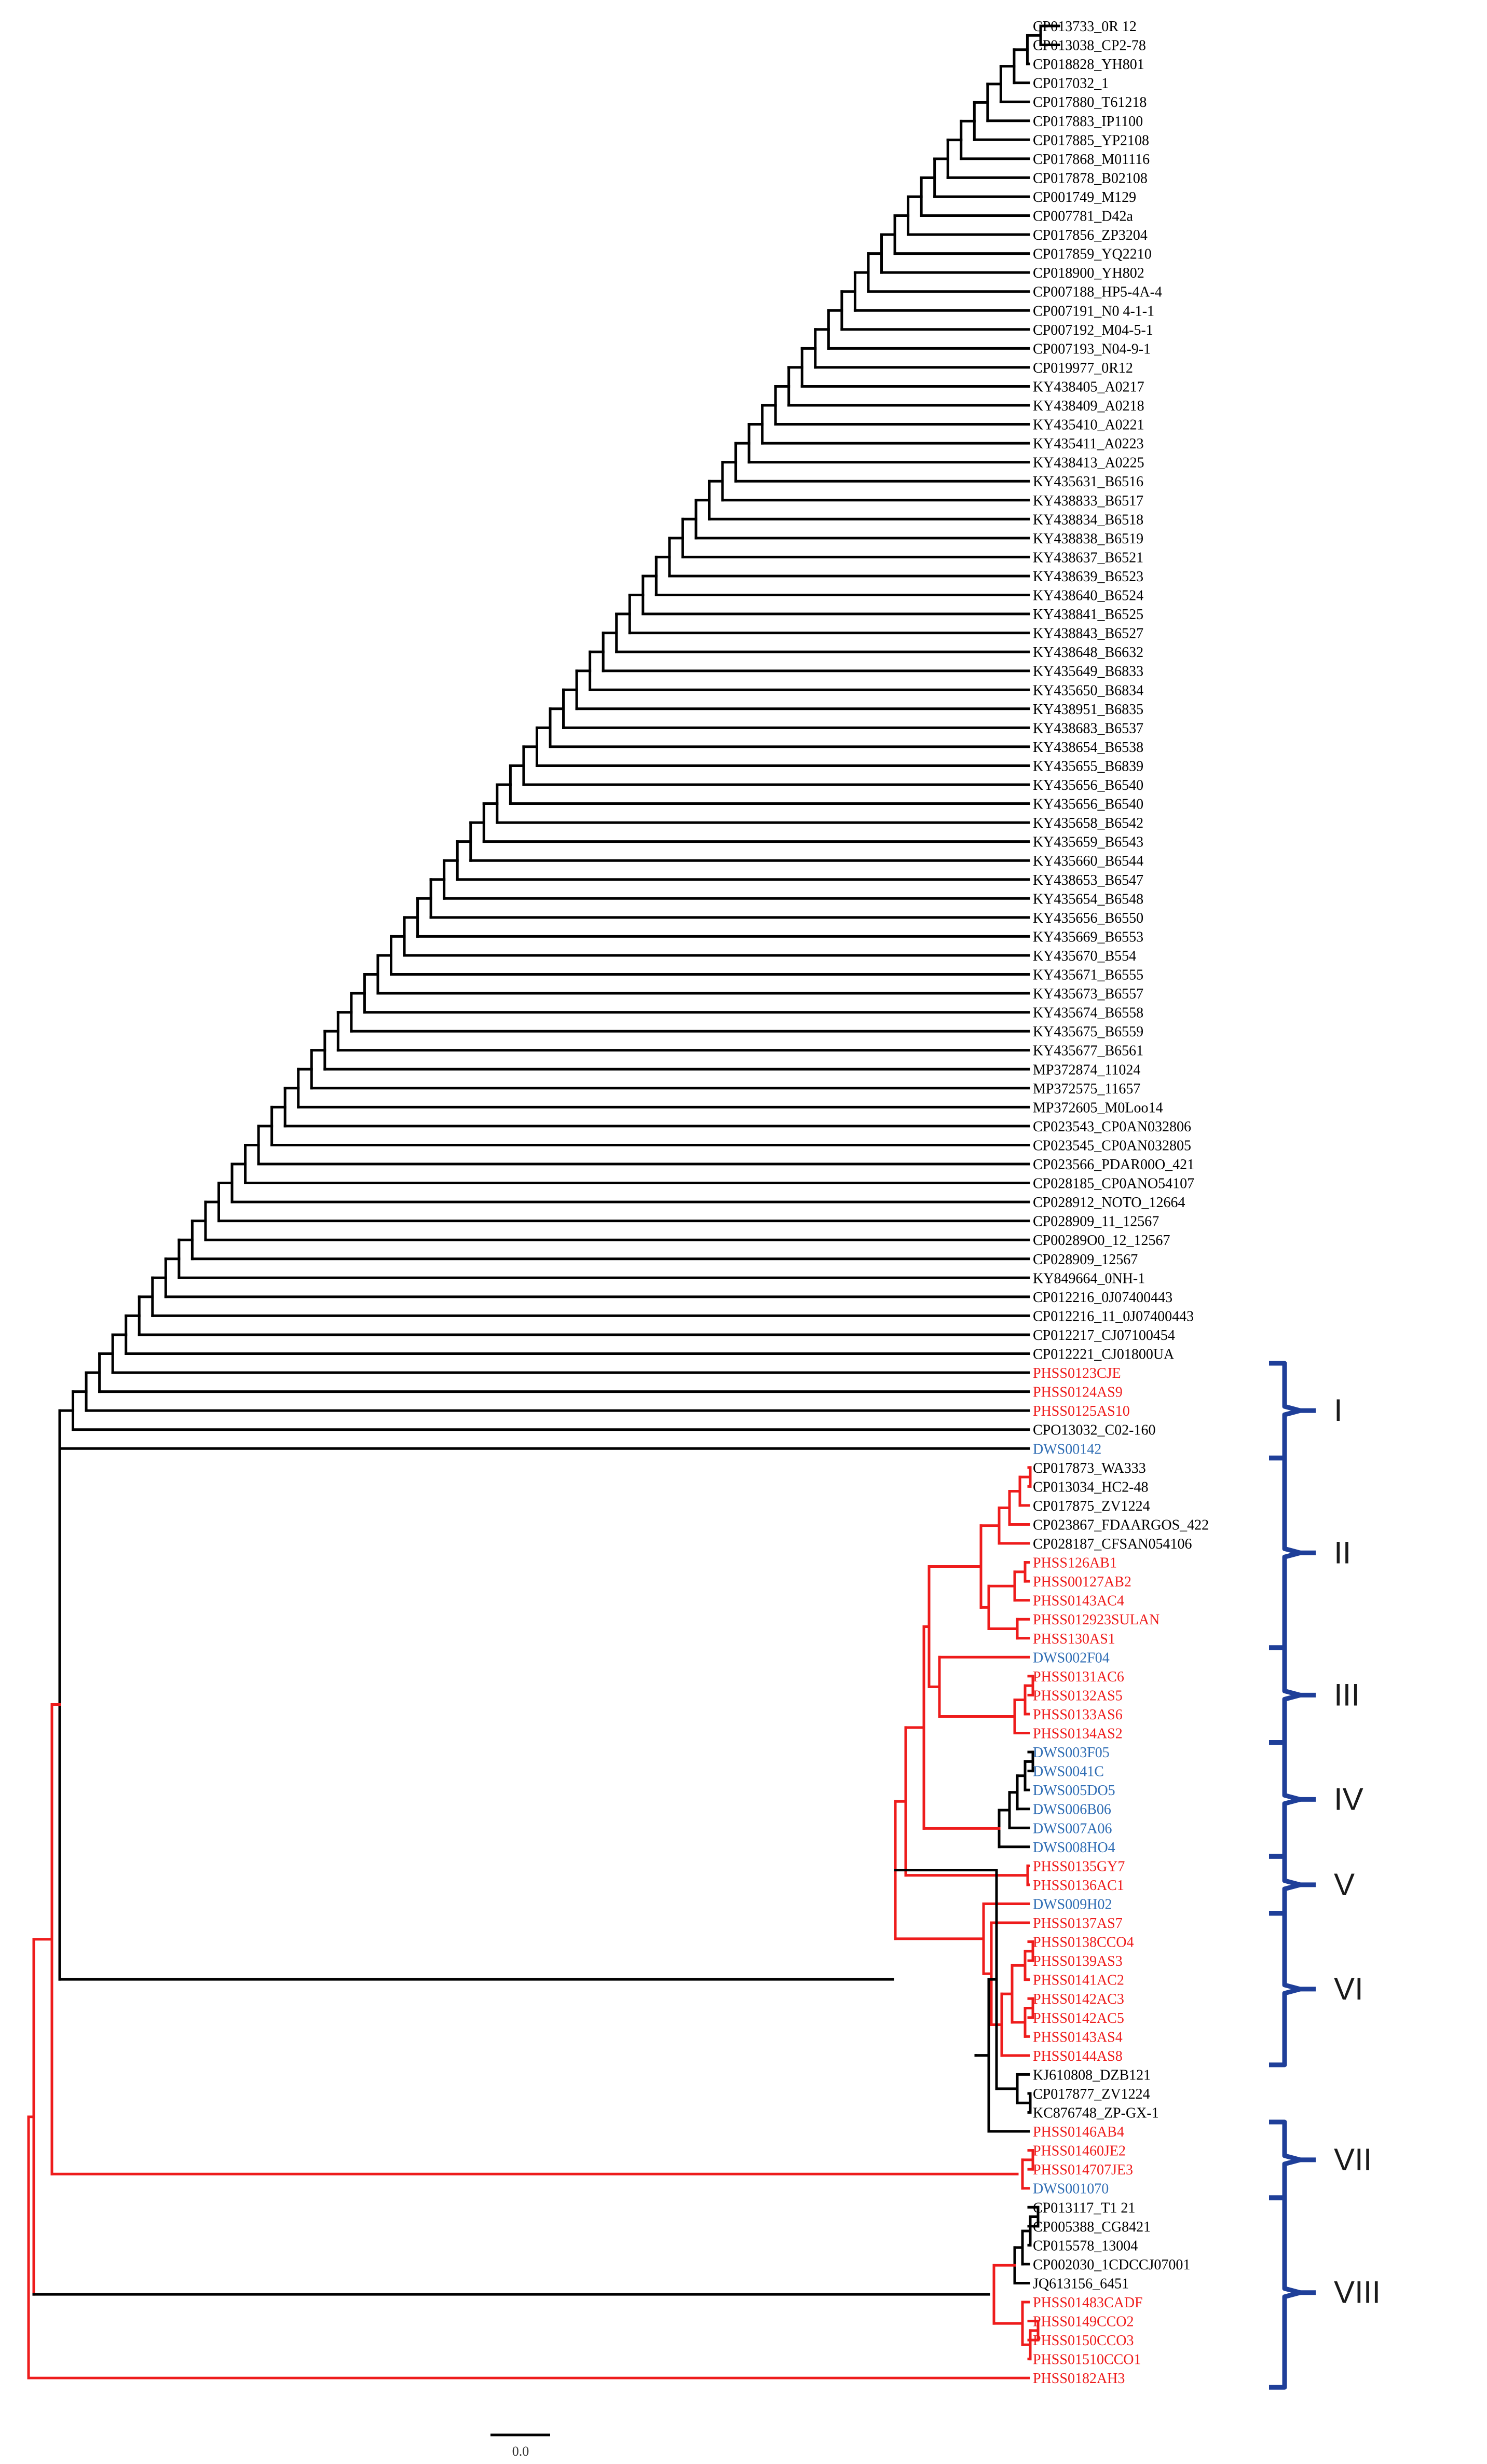  I want to click on tip-label: CP017877_ZV1224, so click(1091, 2094).